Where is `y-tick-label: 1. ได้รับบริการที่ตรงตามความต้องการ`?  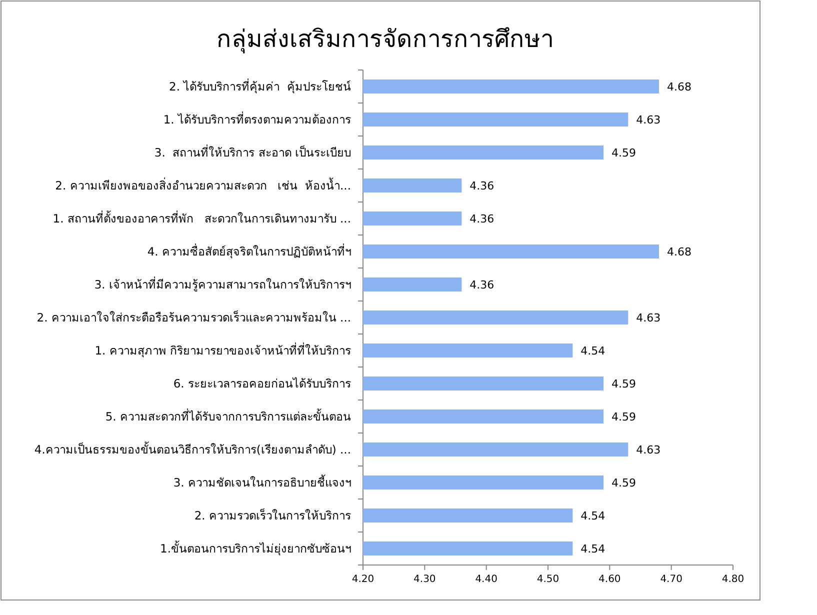
y-tick-label: 1. ได้รับบริการที่ตรงตามความต้องการ is located at coordinates (257, 119).